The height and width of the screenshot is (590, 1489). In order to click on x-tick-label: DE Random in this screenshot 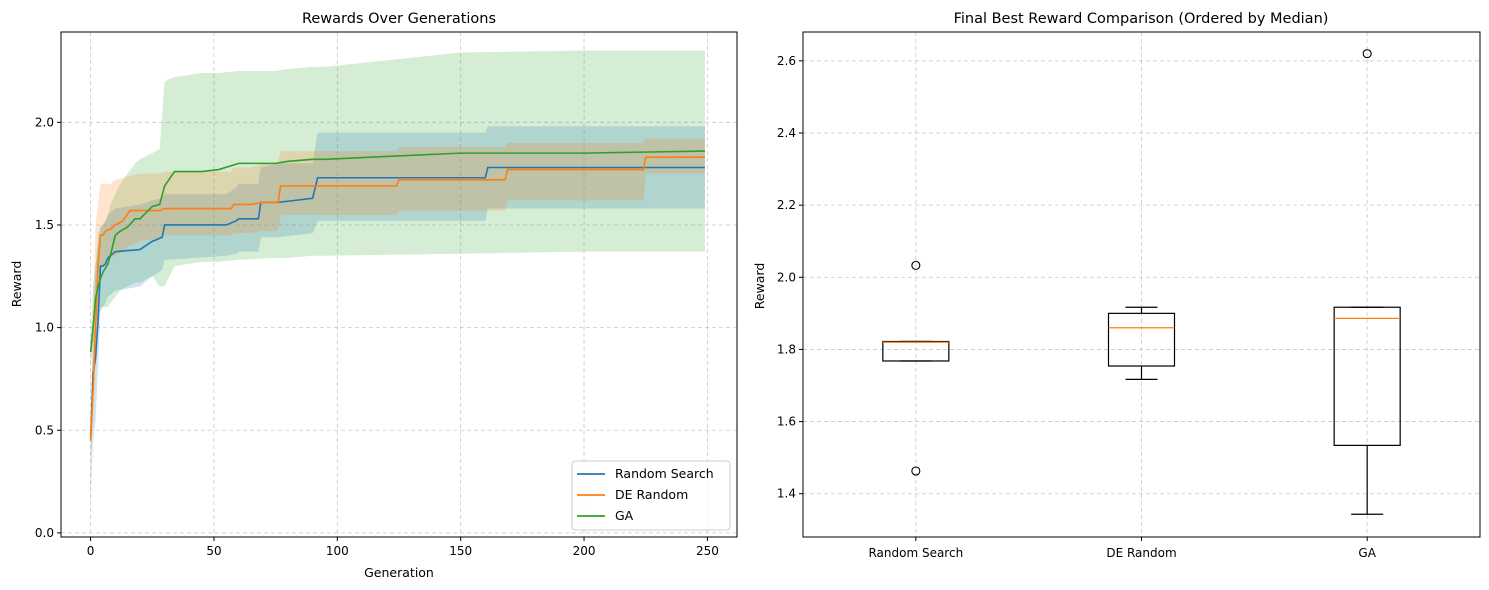, I will do `click(1141, 553)`.